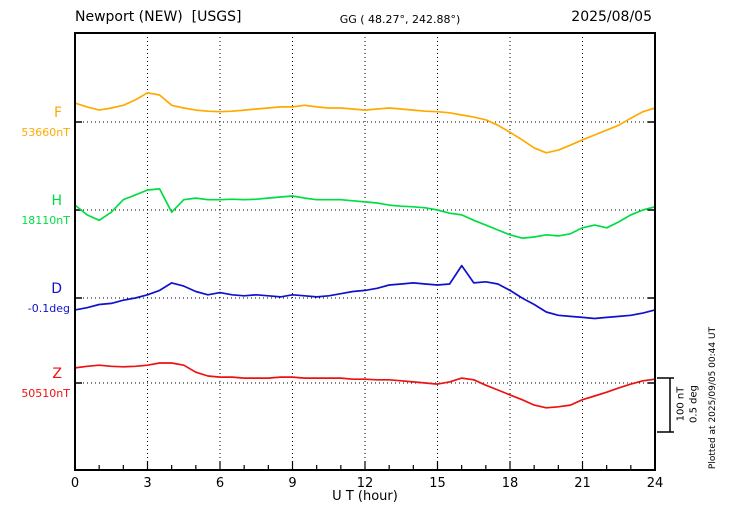 Image resolution: width=730 pixels, height=520 pixels. What do you see at coordinates (57, 374) in the screenshot?
I see `channel-z-letter: Z` at bounding box center [57, 374].